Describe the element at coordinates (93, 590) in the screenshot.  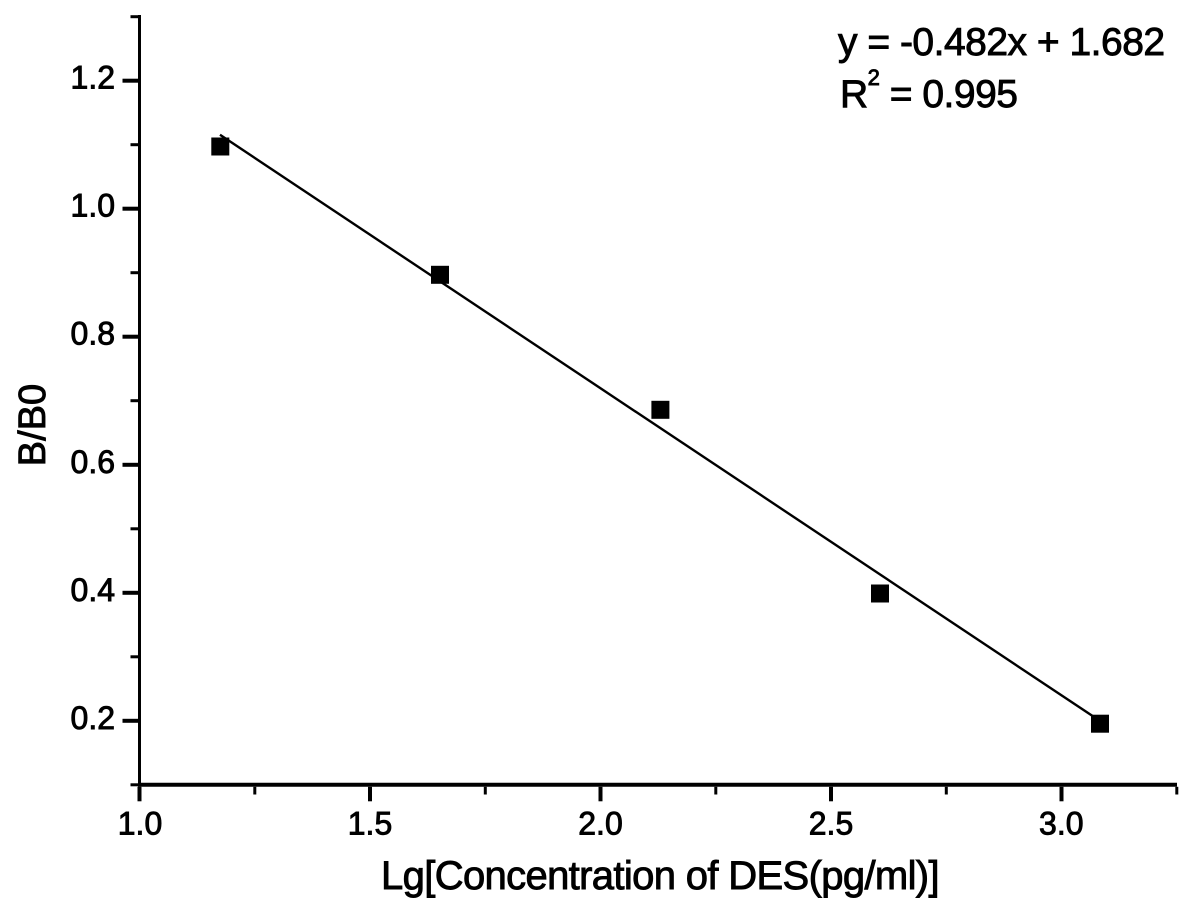
I see `svg-text: 0.4` at that location.